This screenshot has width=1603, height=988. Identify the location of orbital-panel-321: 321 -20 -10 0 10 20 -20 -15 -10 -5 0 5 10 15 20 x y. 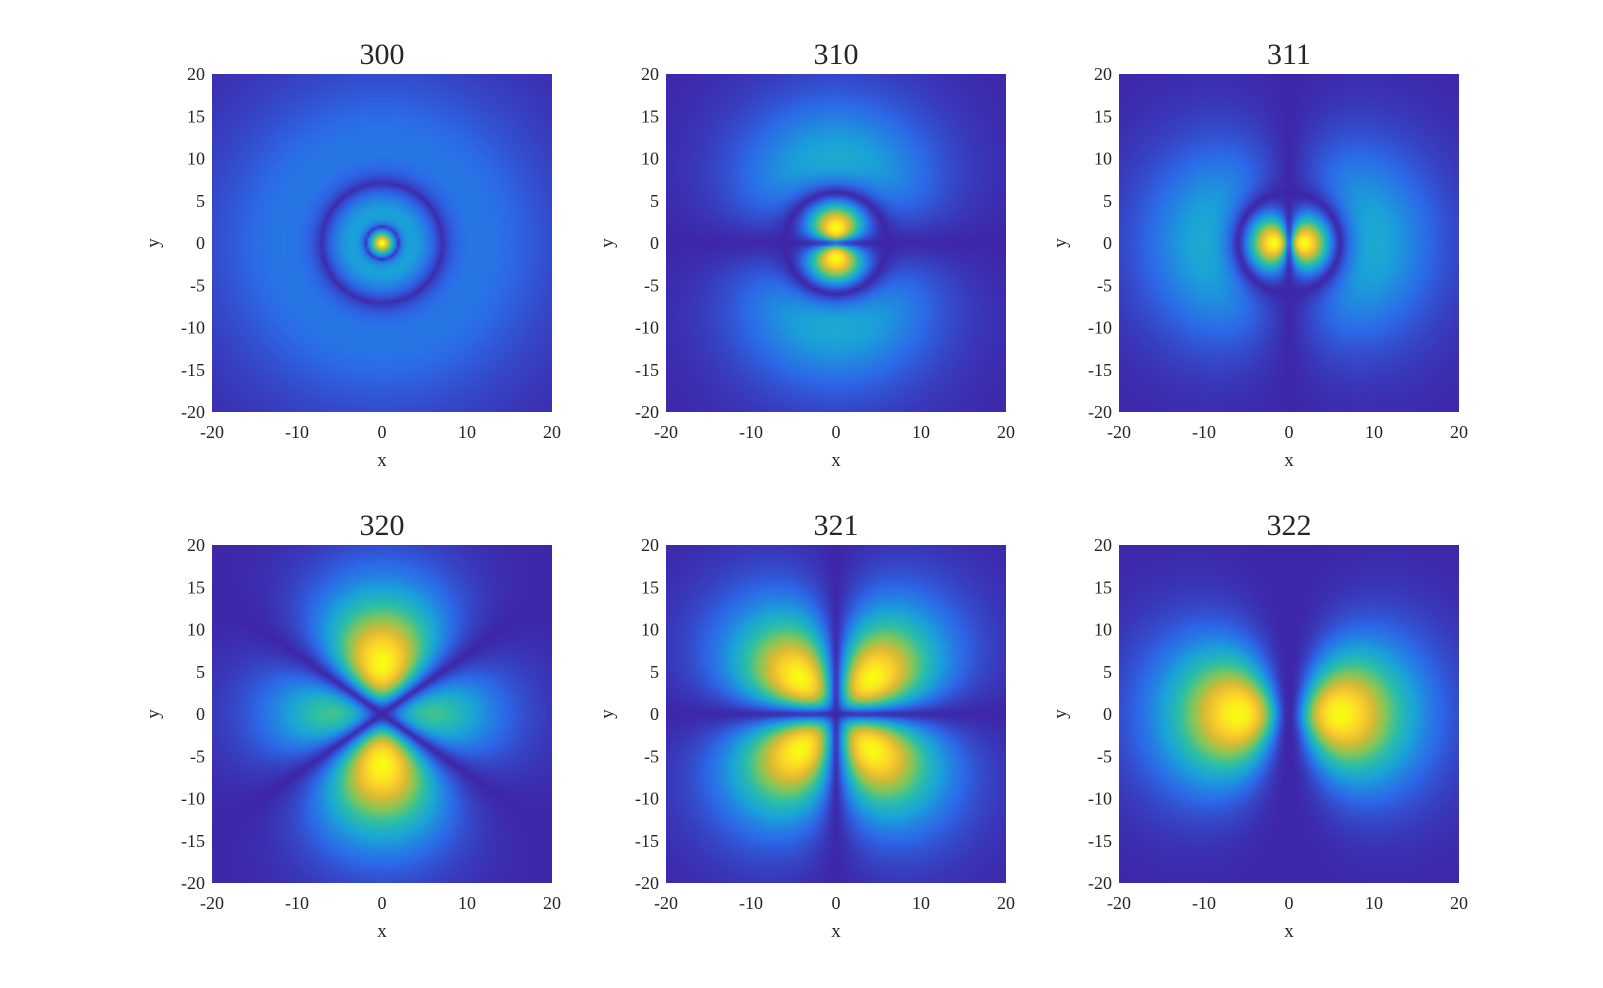
(806, 725).